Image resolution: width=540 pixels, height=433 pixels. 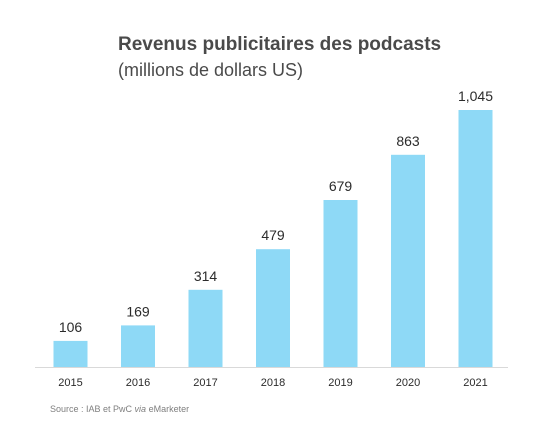 What do you see at coordinates (70, 383) in the screenshot?
I see `x-tick-2015: 2015` at bounding box center [70, 383].